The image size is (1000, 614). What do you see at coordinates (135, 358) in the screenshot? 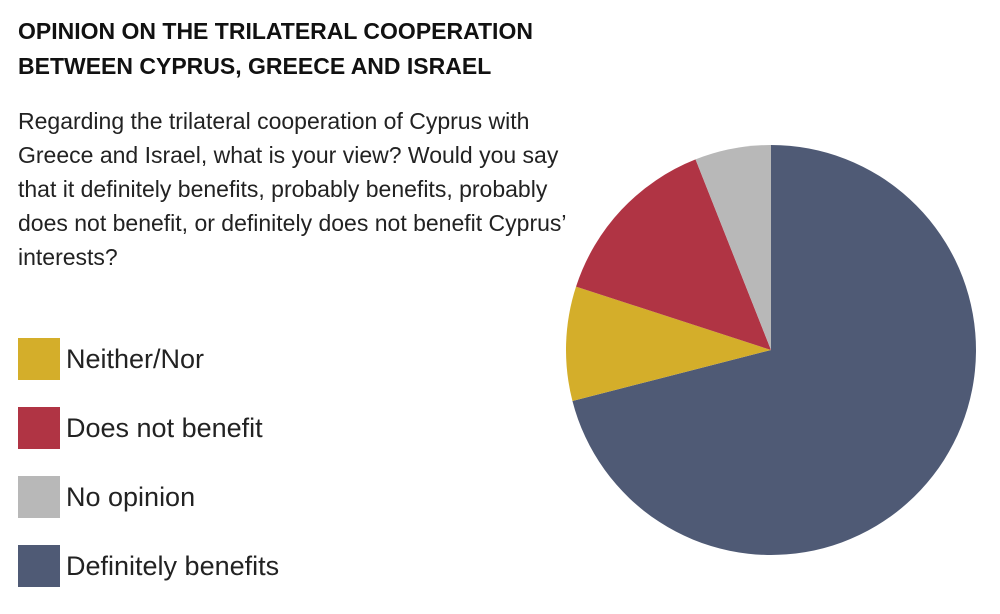
I see `legend-label: Neither/Nor` at bounding box center [135, 358].